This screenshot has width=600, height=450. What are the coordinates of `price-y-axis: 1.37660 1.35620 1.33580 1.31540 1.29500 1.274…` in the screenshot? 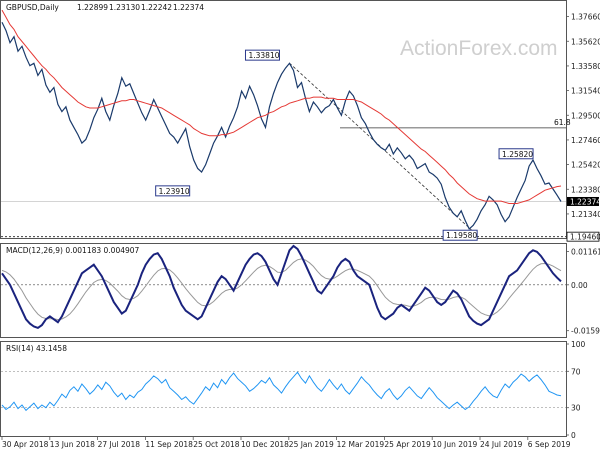 It's located at (583, 116).